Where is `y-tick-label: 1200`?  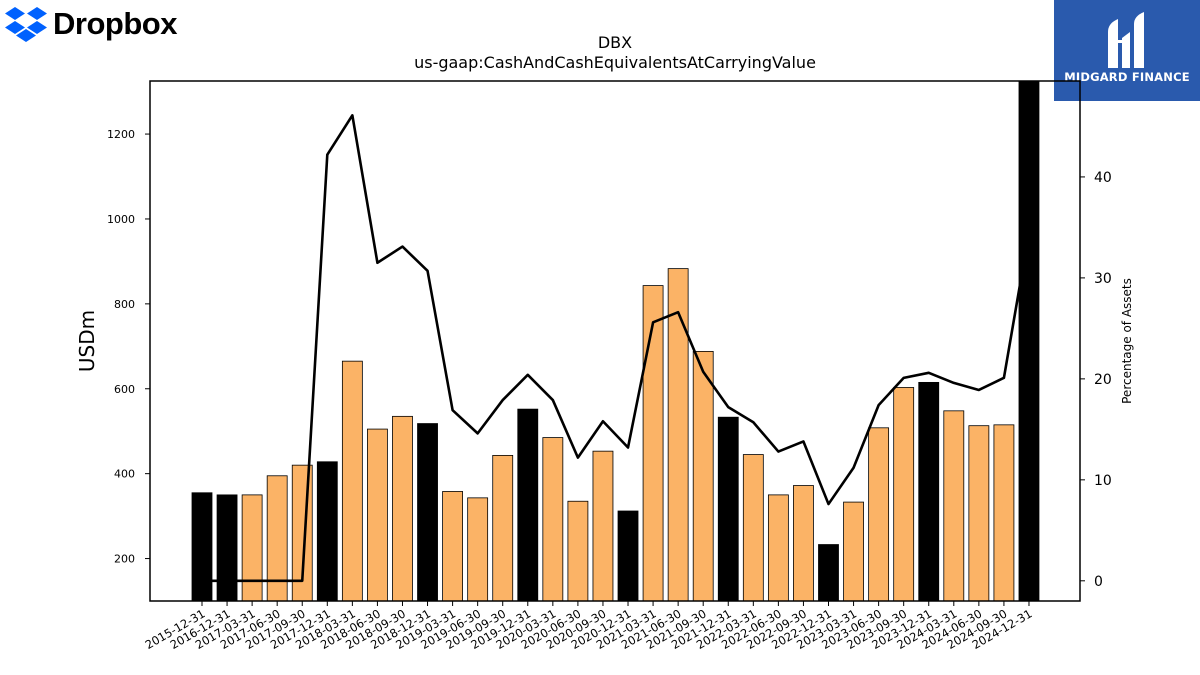
y-tick-label: 1200 is located at coordinates (121, 134).